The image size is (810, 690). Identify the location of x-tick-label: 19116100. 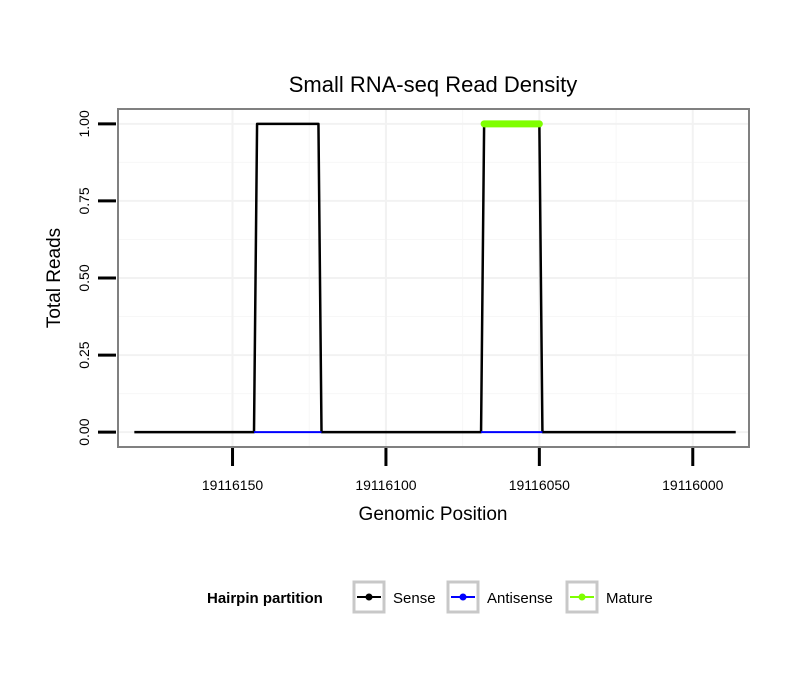
(385, 485).